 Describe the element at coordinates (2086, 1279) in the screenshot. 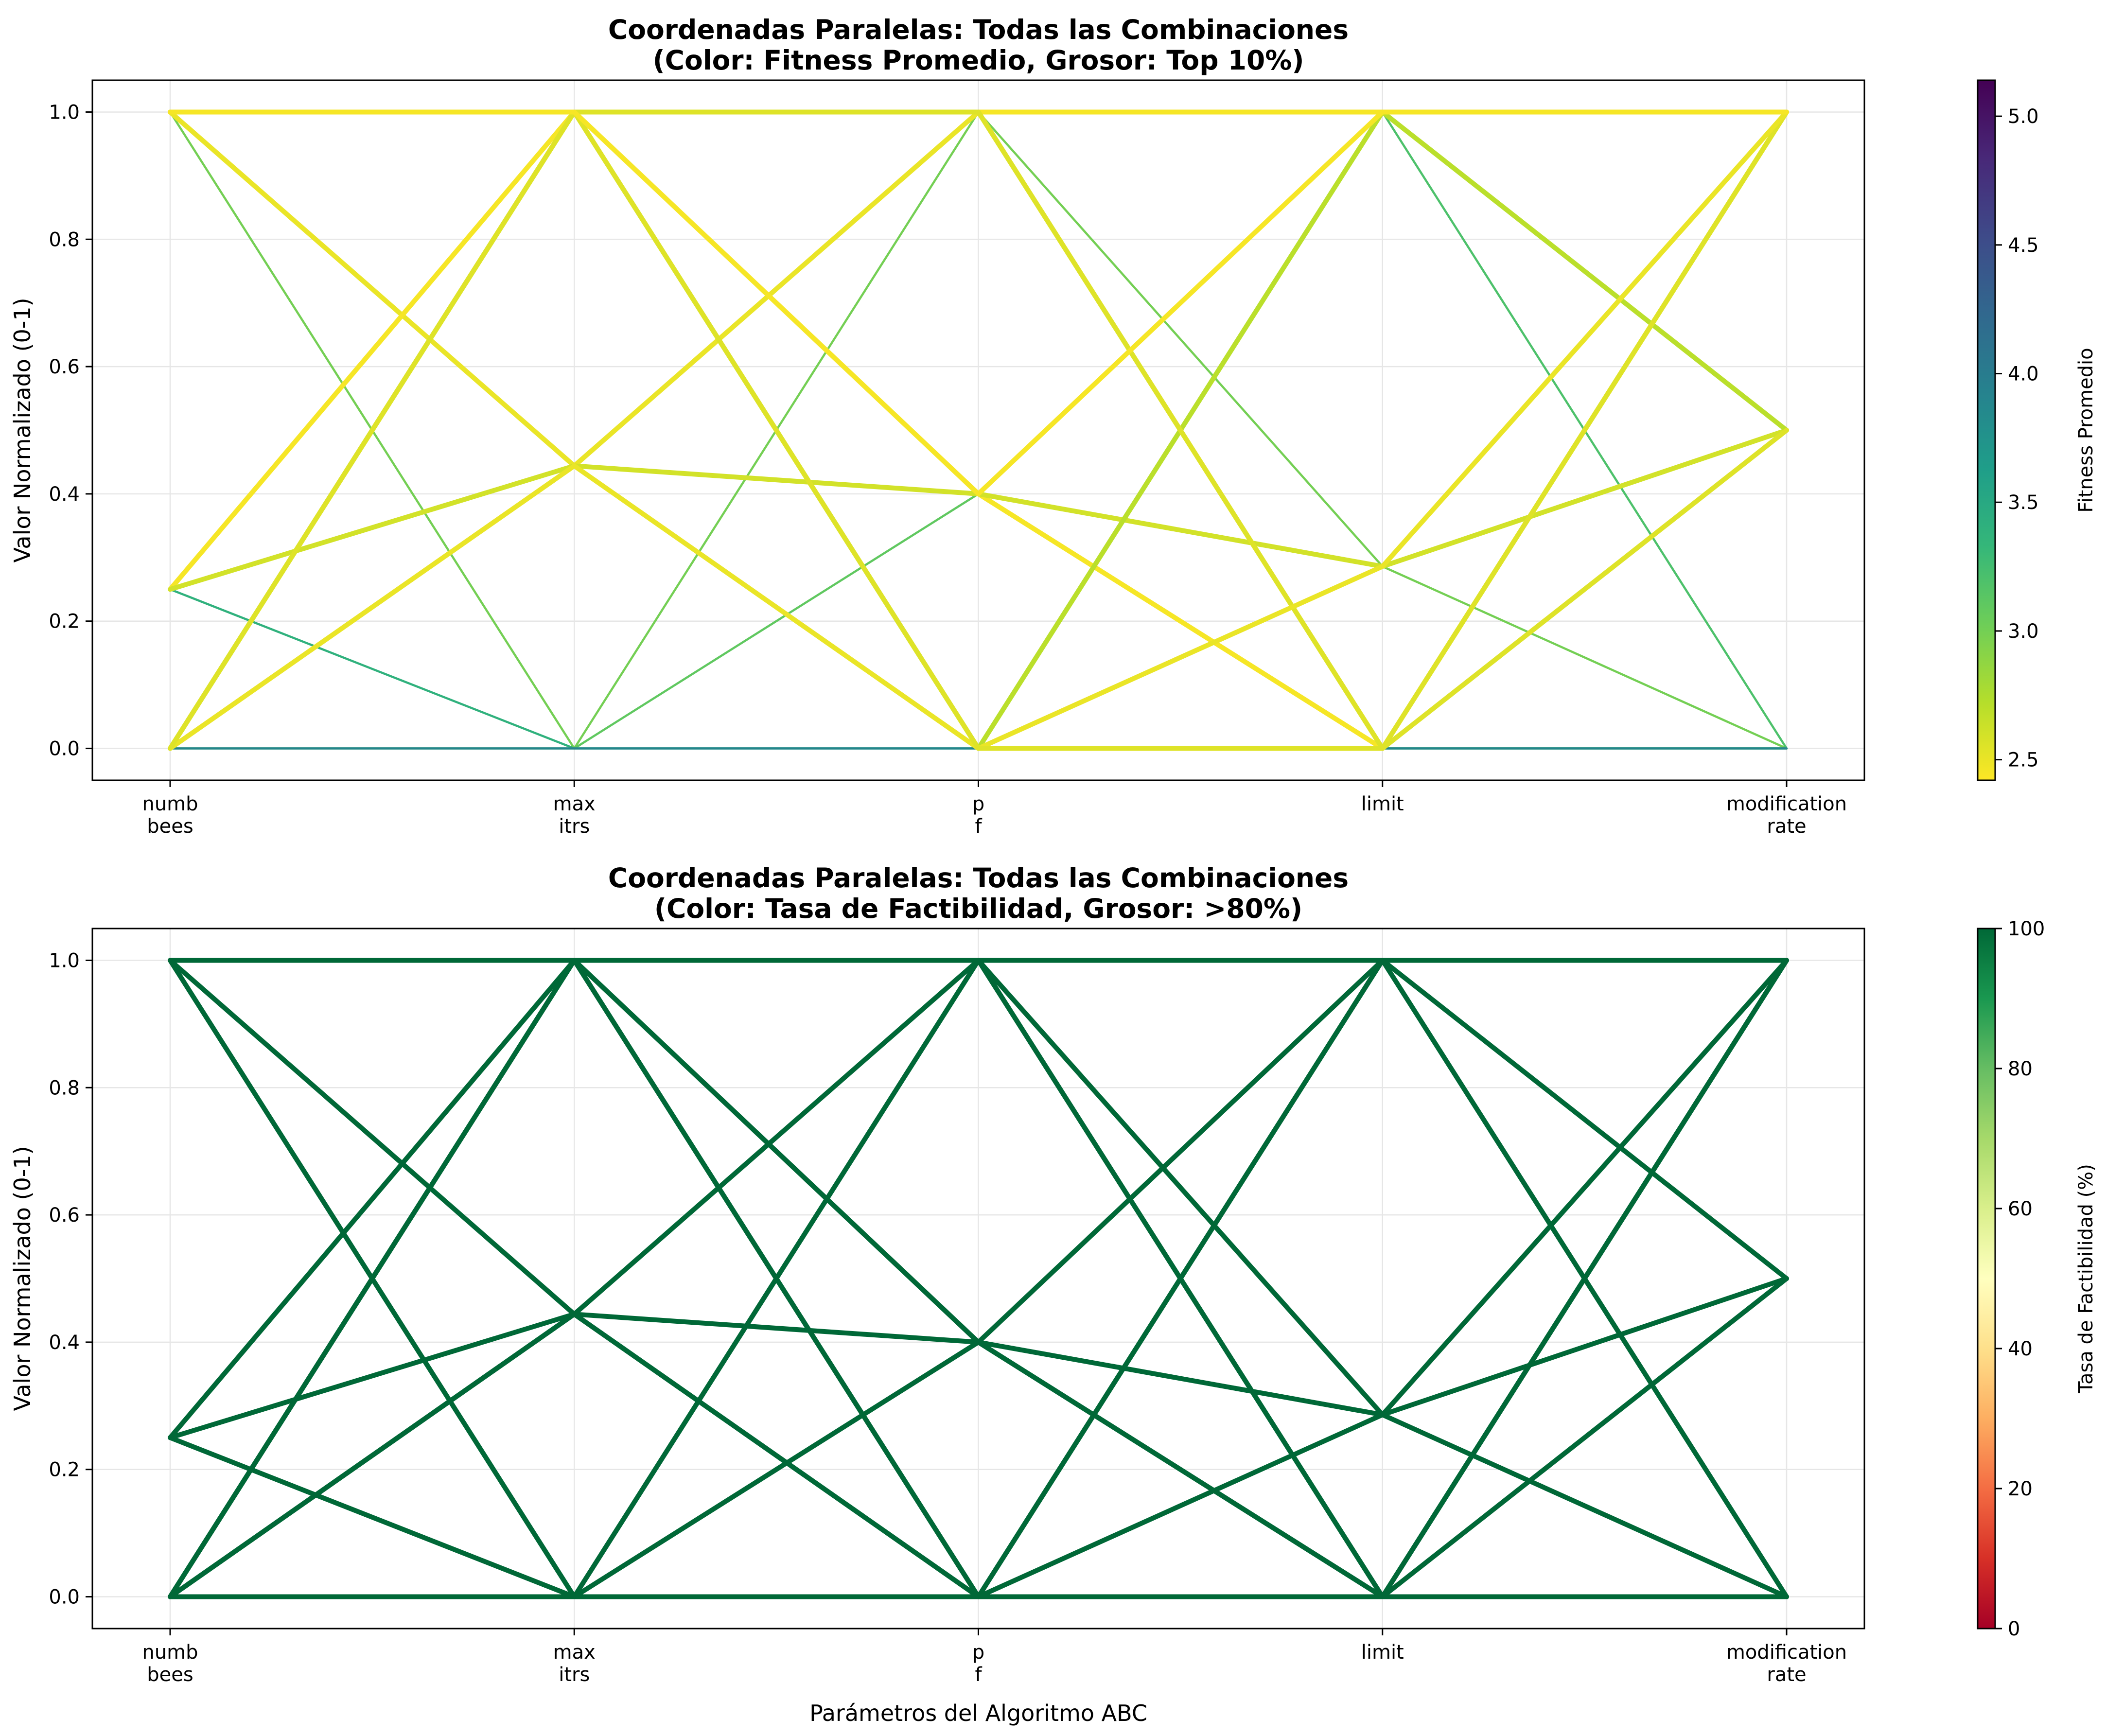

I see `colorbar-label: Tasa de Factibilidad (%)` at that location.